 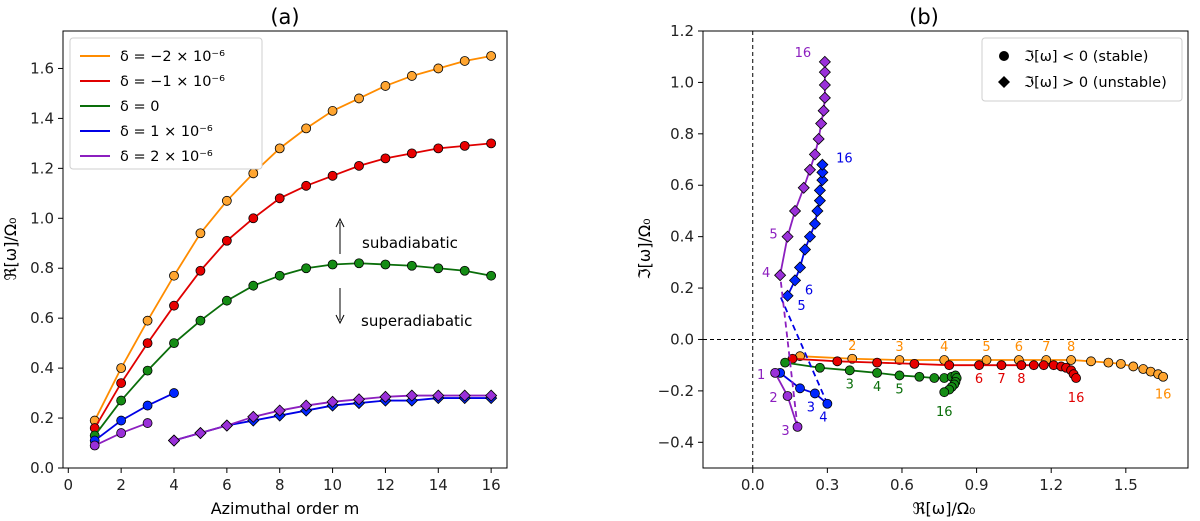 I want to click on a-ytick-label: 1.4, so click(x=42, y=118).